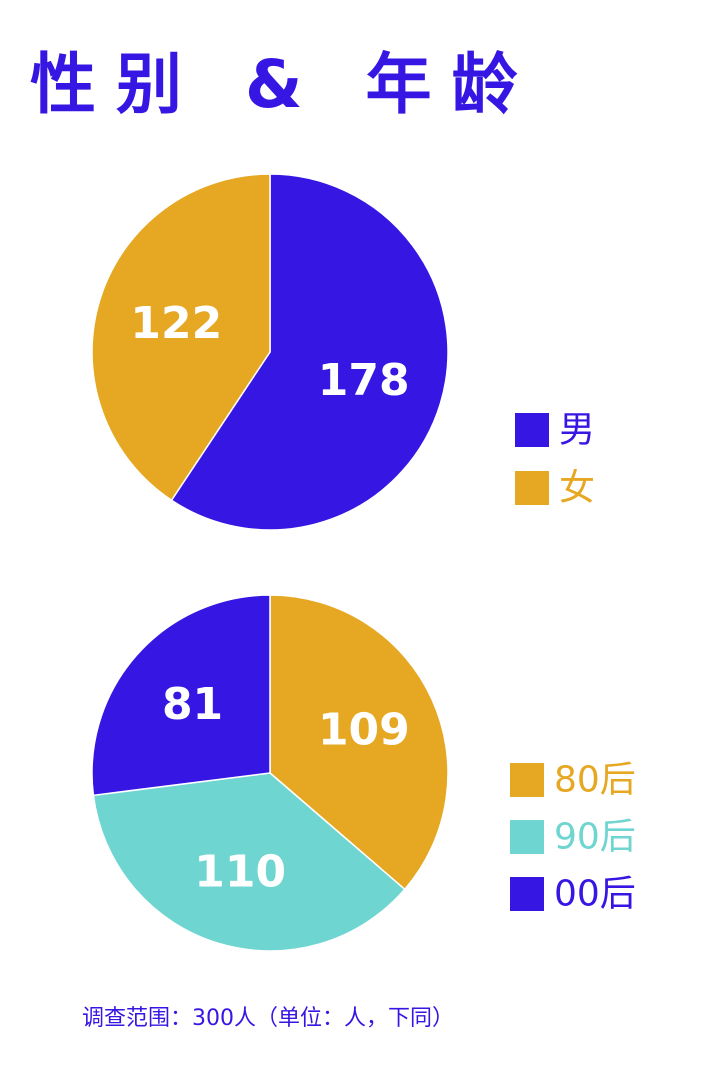 This screenshot has width=720, height=1083. Describe the element at coordinates (284, 84) in the screenshot. I see `page-title: 性别 & 年龄` at that location.